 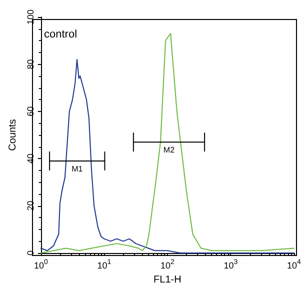 What do you see at coordinates (78, 169) in the screenshot?
I see `series-label: M1` at bounding box center [78, 169].